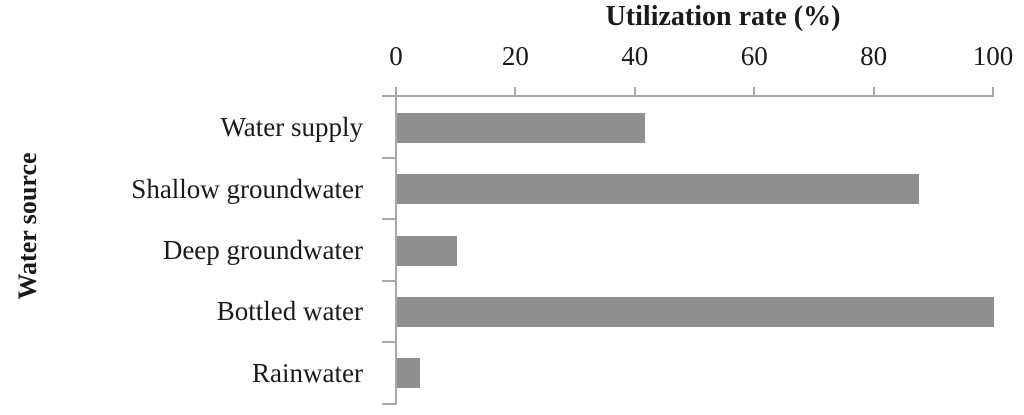 This screenshot has width=1024, height=415. I want to click on y-axis-tick-marks, so click(389, 250).